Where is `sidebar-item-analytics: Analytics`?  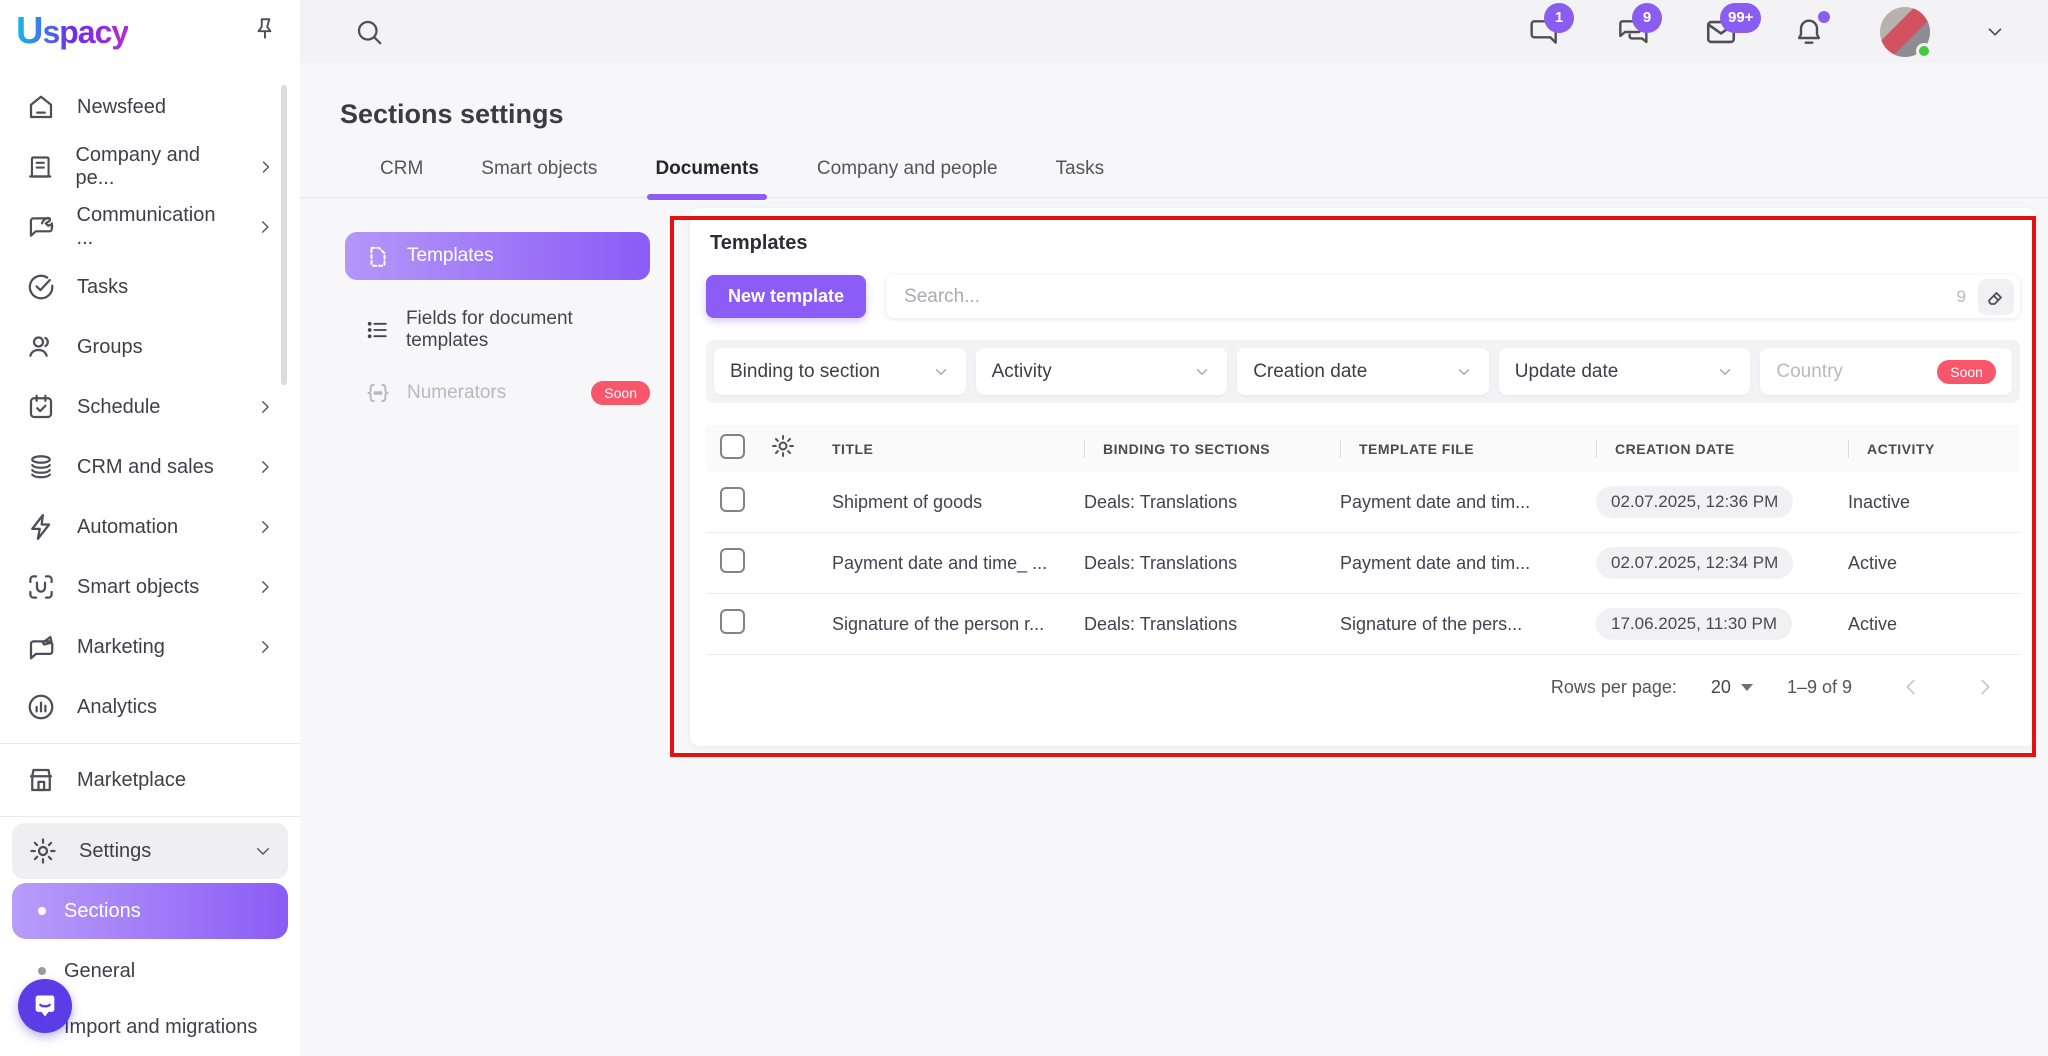
sidebar-item-analytics: Analytics is located at coordinates (150, 707).